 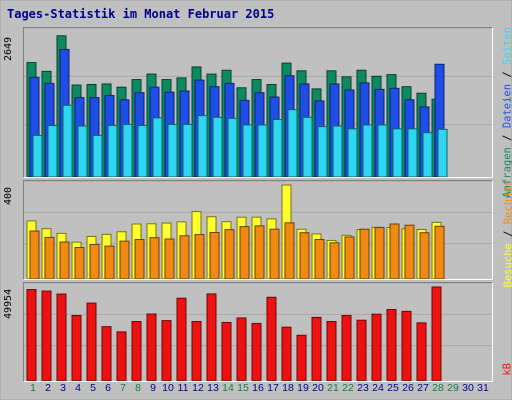 What do you see at coordinates (8, 48) in the screenshot?
I see `ymax-label-top: 2649` at bounding box center [8, 48].